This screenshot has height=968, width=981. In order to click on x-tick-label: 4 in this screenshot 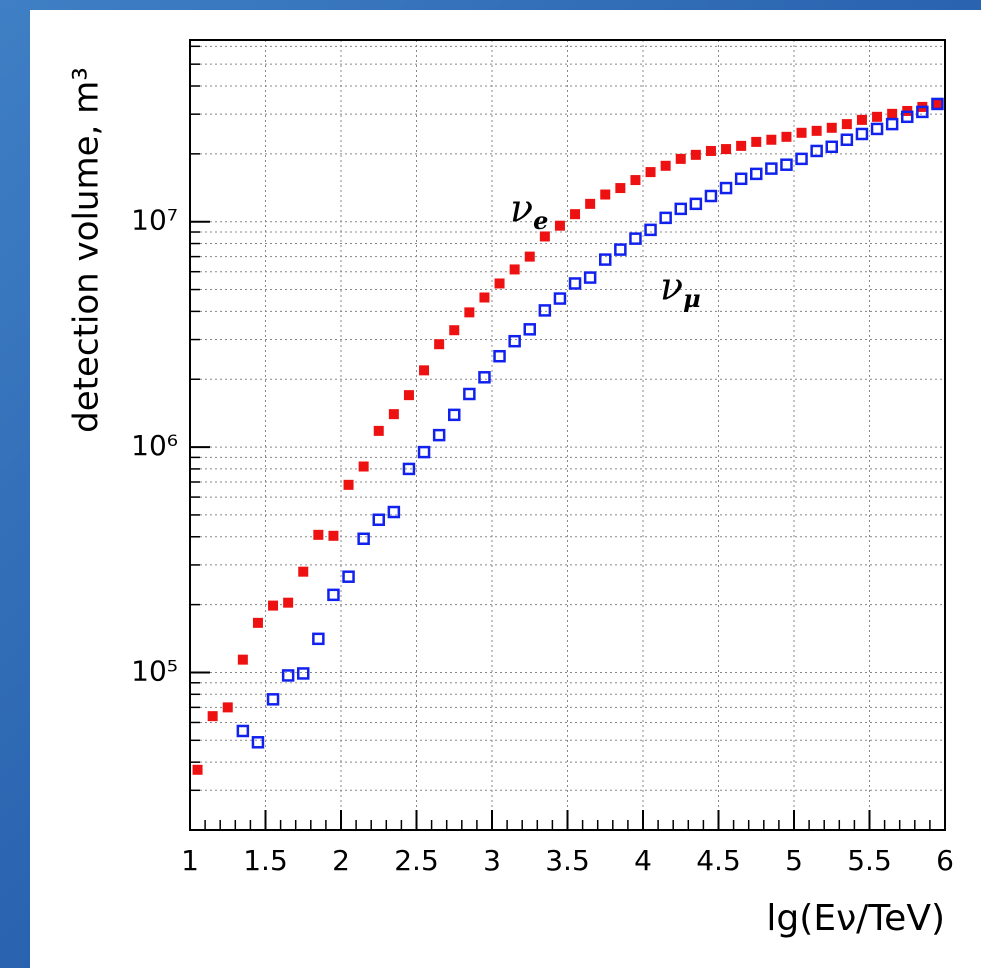, I will do `click(643, 860)`.